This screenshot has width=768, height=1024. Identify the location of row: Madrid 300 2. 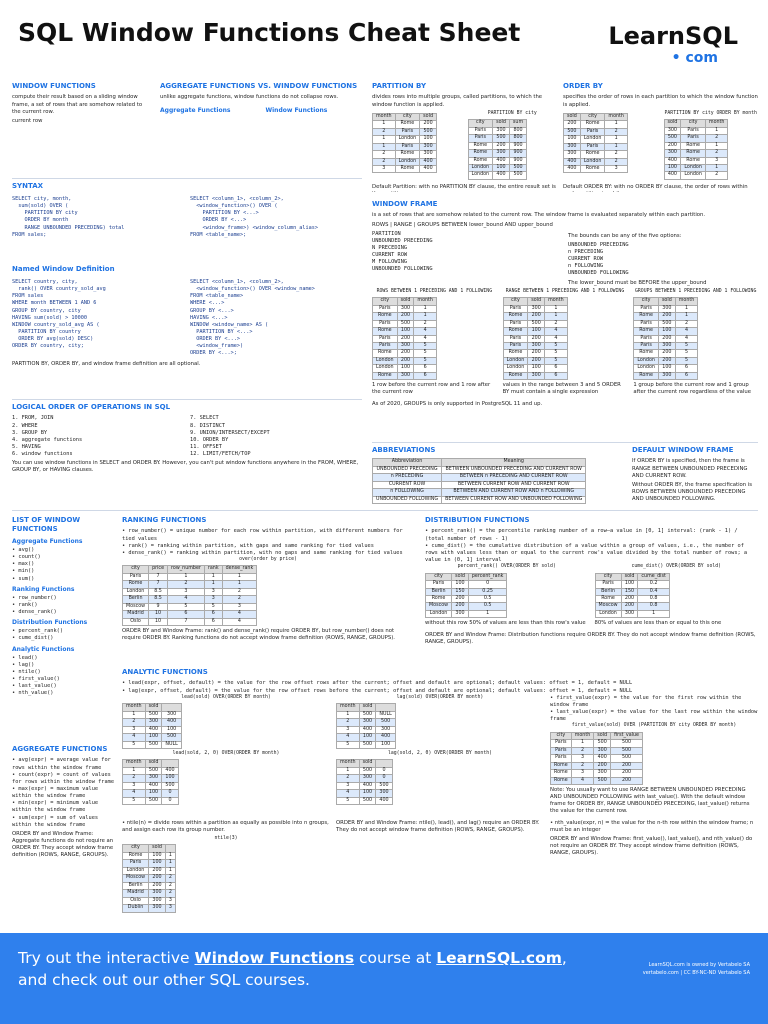
(149, 893).